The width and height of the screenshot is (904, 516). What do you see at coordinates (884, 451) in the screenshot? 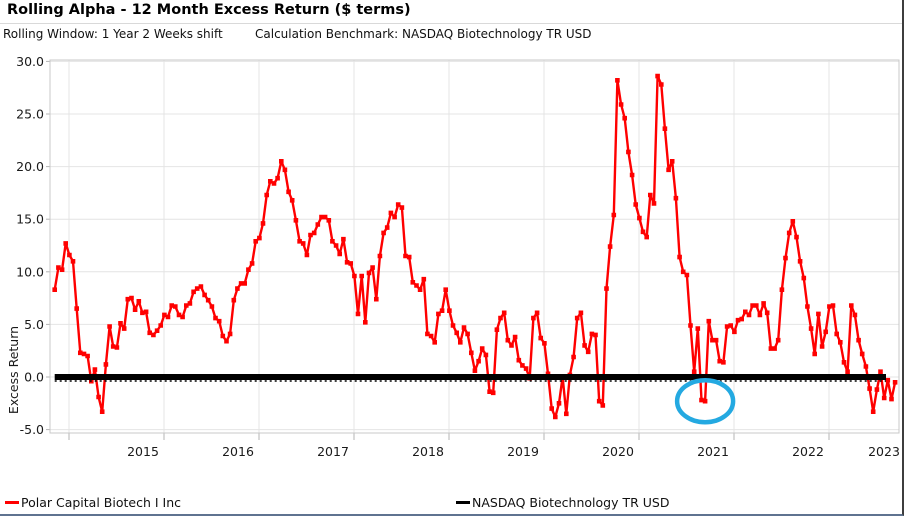
I see `svg-text: 2023` at bounding box center [884, 451].